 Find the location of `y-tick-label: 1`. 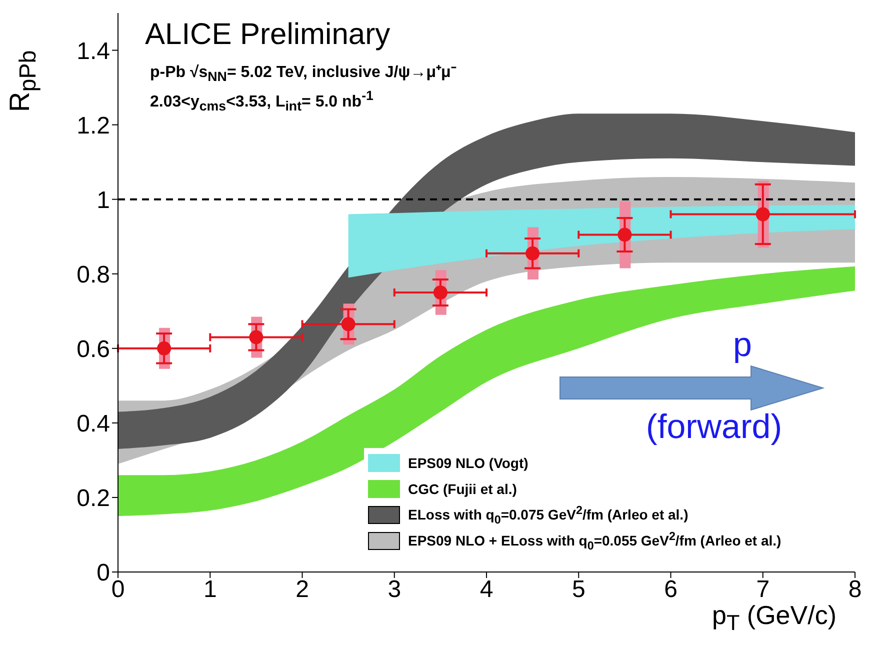

y-tick-label: 1 is located at coordinates (103, 200).